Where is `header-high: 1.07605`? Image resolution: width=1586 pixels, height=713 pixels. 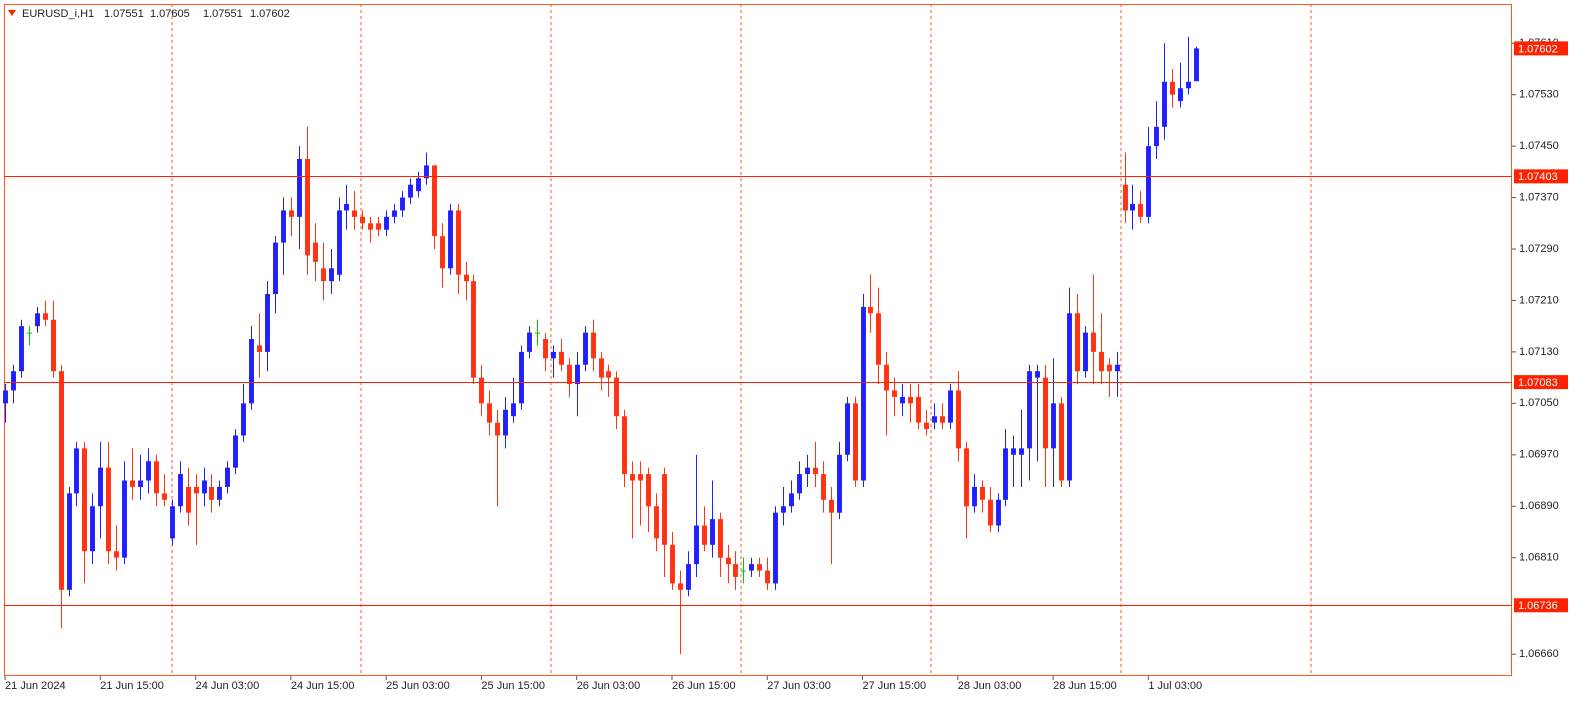
header-high: 1.07605 is located at coordinates (170, 14).